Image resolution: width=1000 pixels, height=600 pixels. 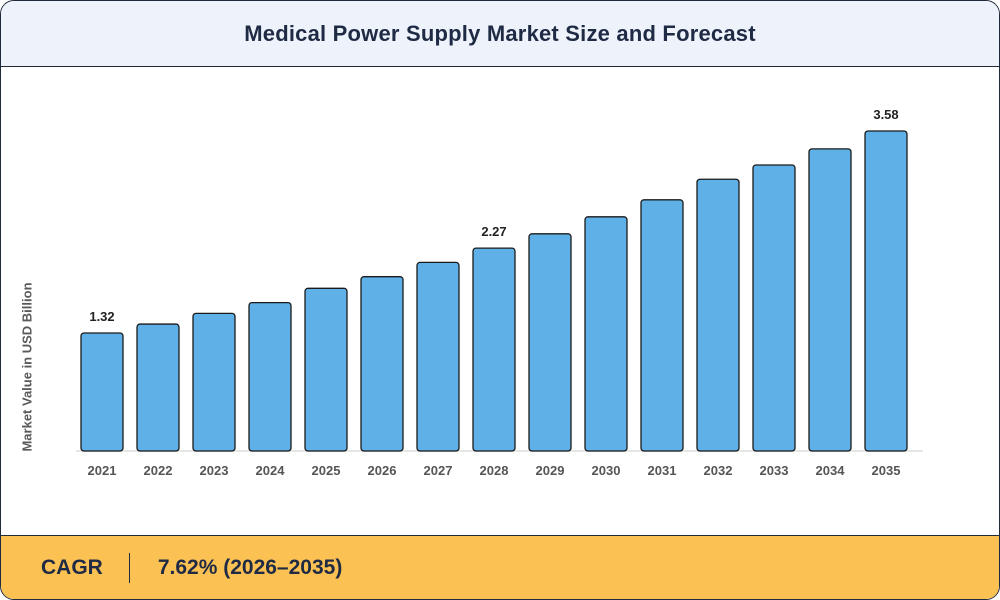 I want to click on x-tick-label: 2028, so click(x=494, y=470).